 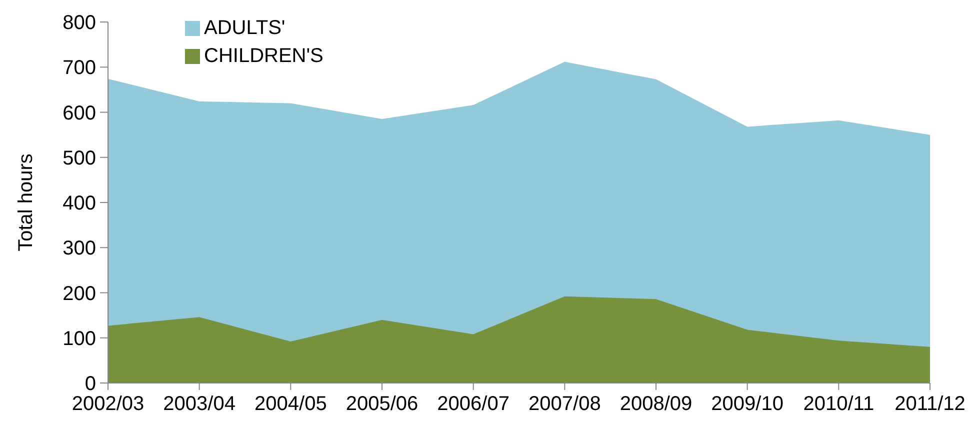 What do you see at coordinates (199, 404) in the screenshot?
I see `x-tick-label: 2003/04` at bounding box center [199, 404].